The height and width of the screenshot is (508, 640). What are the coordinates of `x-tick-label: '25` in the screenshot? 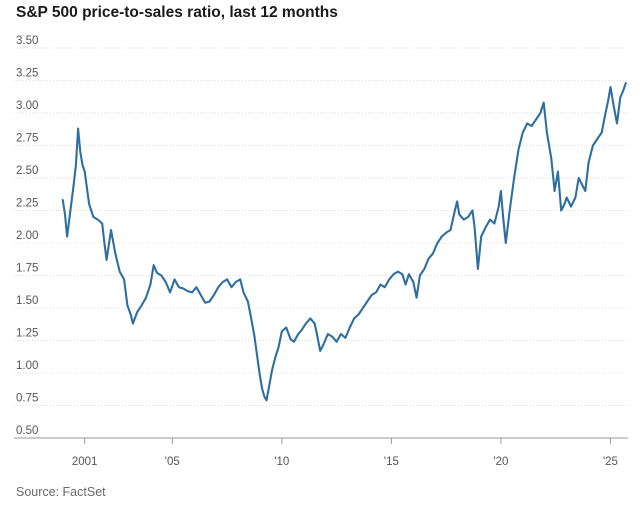 It's located at (610, 462).